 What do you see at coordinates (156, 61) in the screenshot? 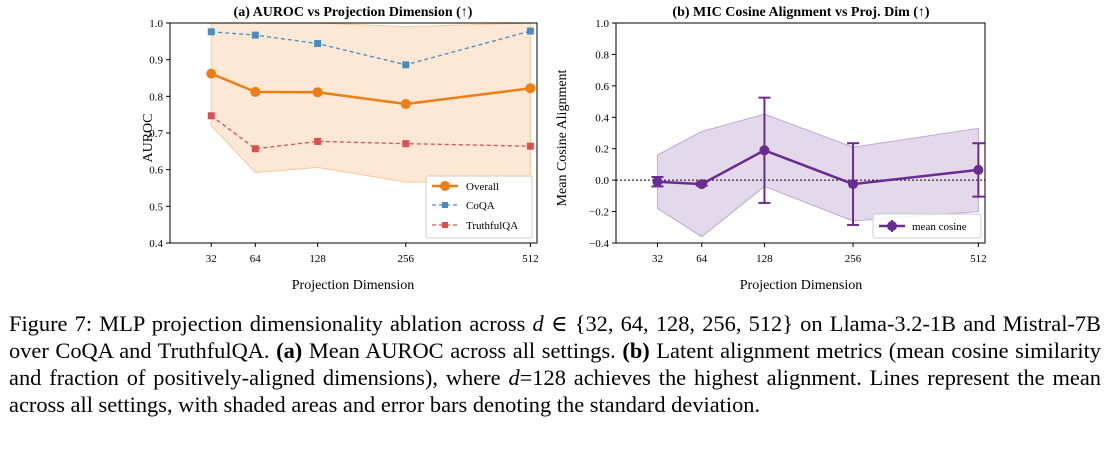
I see `y-tick-label: 0.9` at bounding box center [156, 61].